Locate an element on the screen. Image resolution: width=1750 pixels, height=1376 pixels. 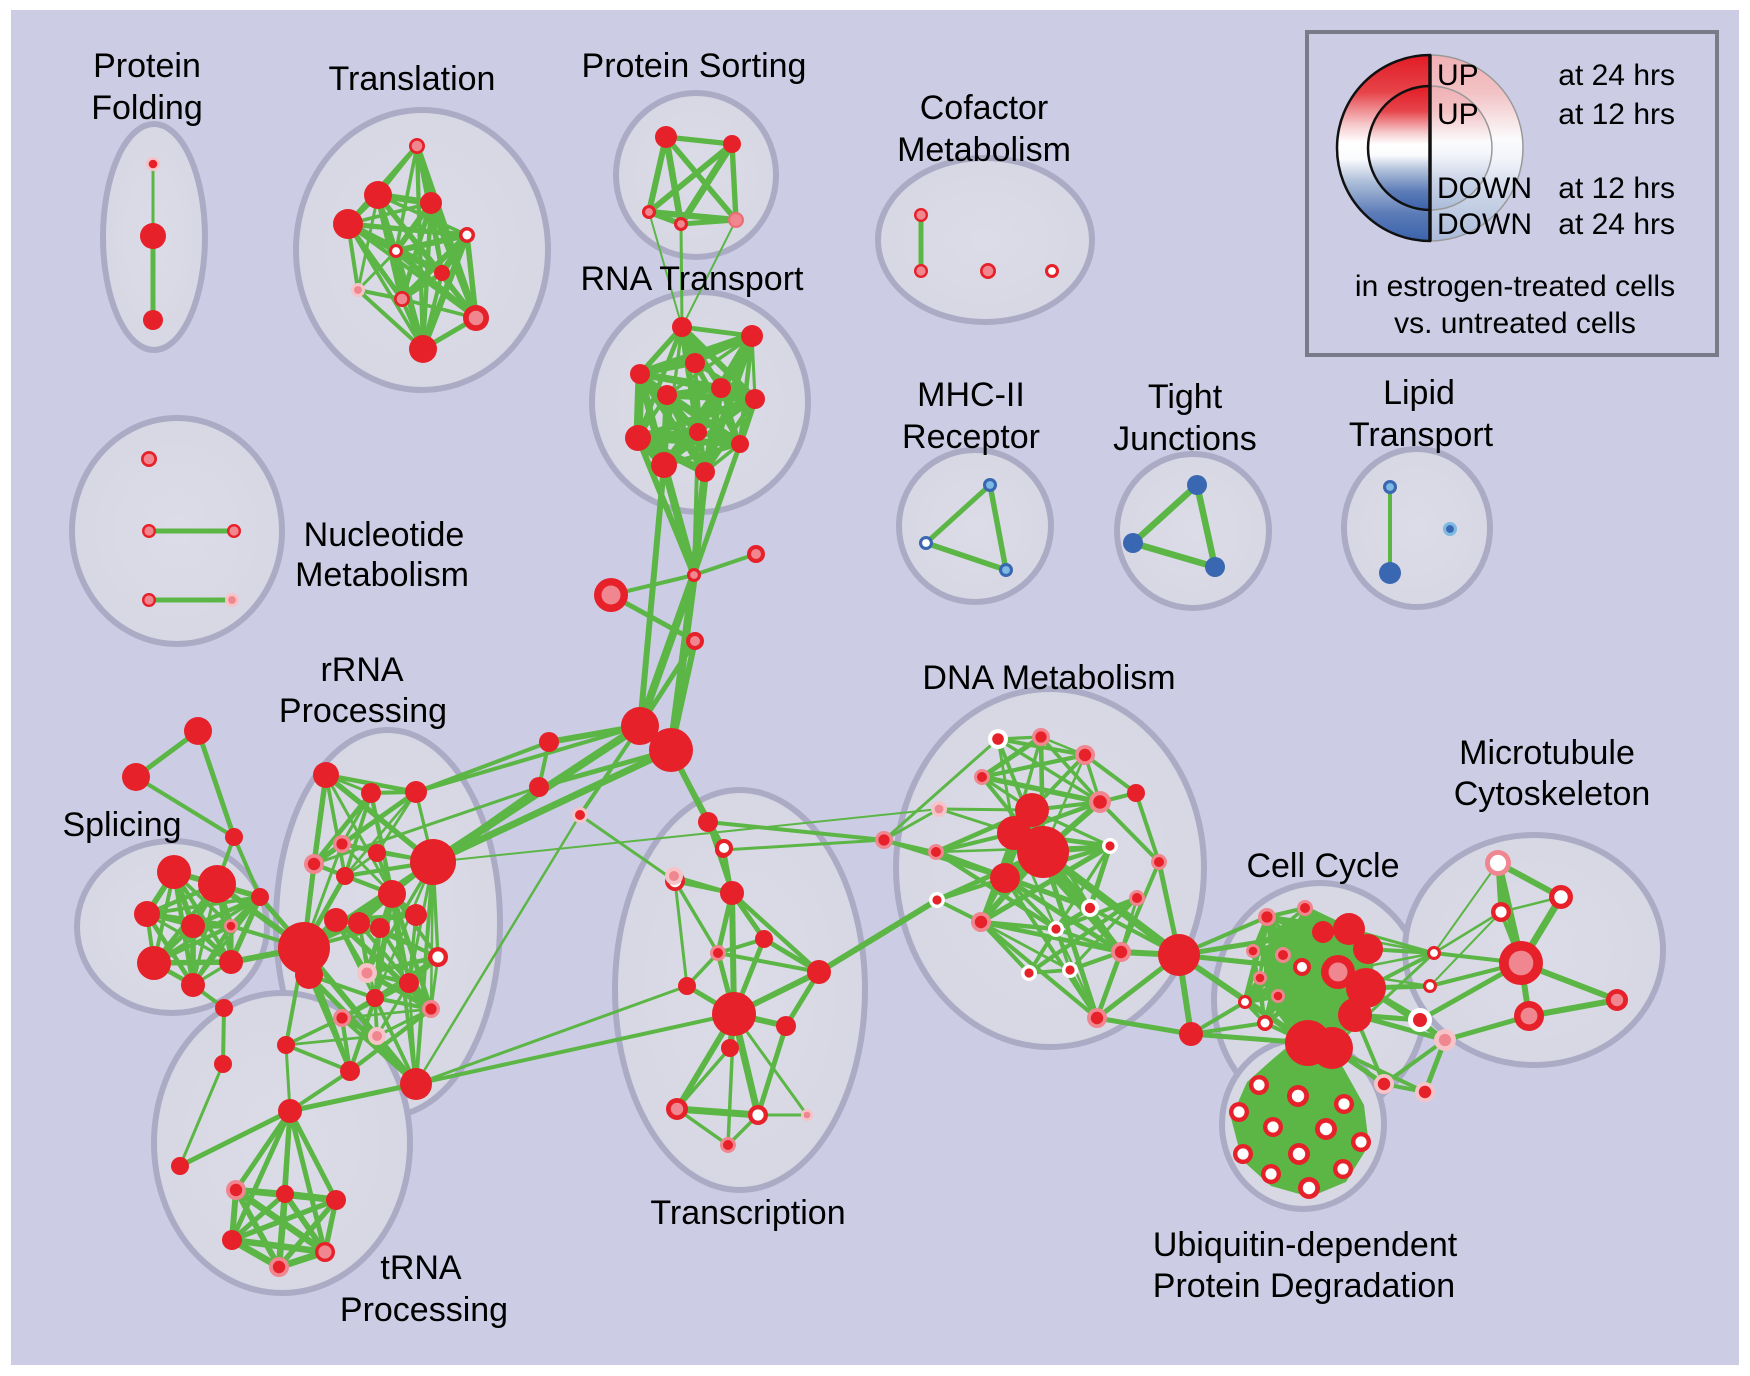
svg-text: Translation is located at coordinates (412, 79).